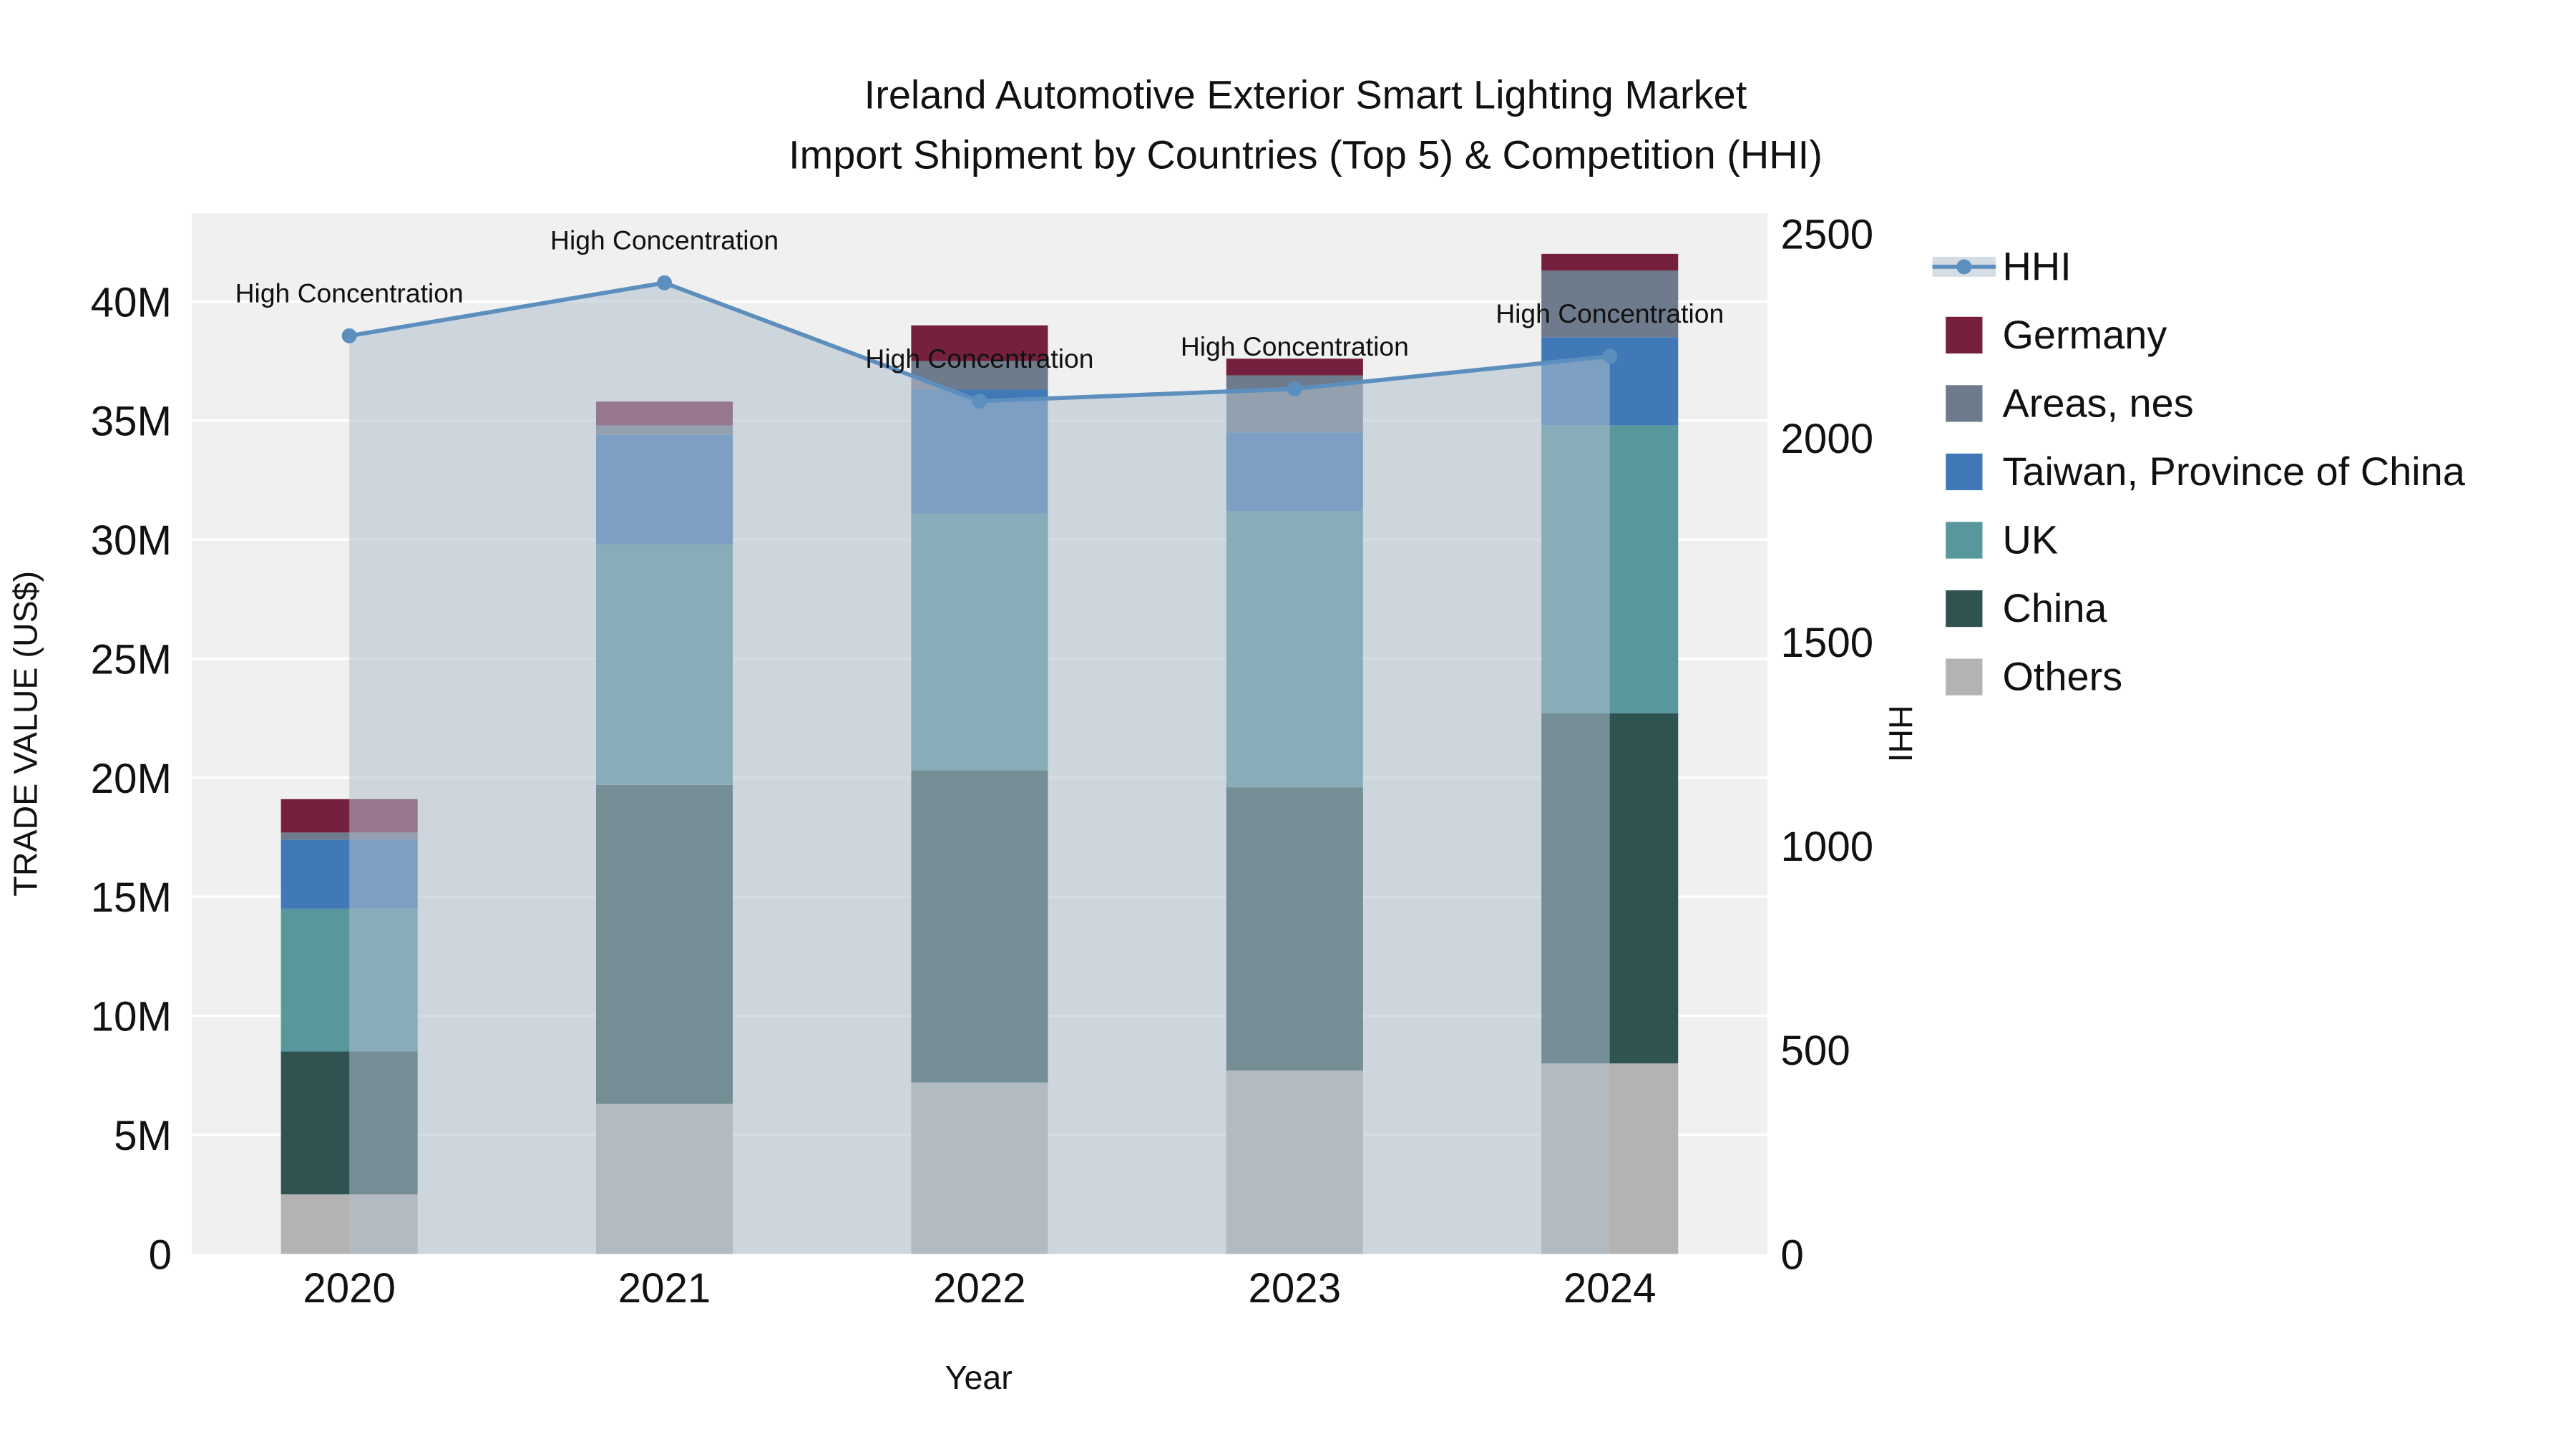 The height and width of the screenshot is (1449, 2576). I want to click on legend-swatch-germany, so click(1964, 335).